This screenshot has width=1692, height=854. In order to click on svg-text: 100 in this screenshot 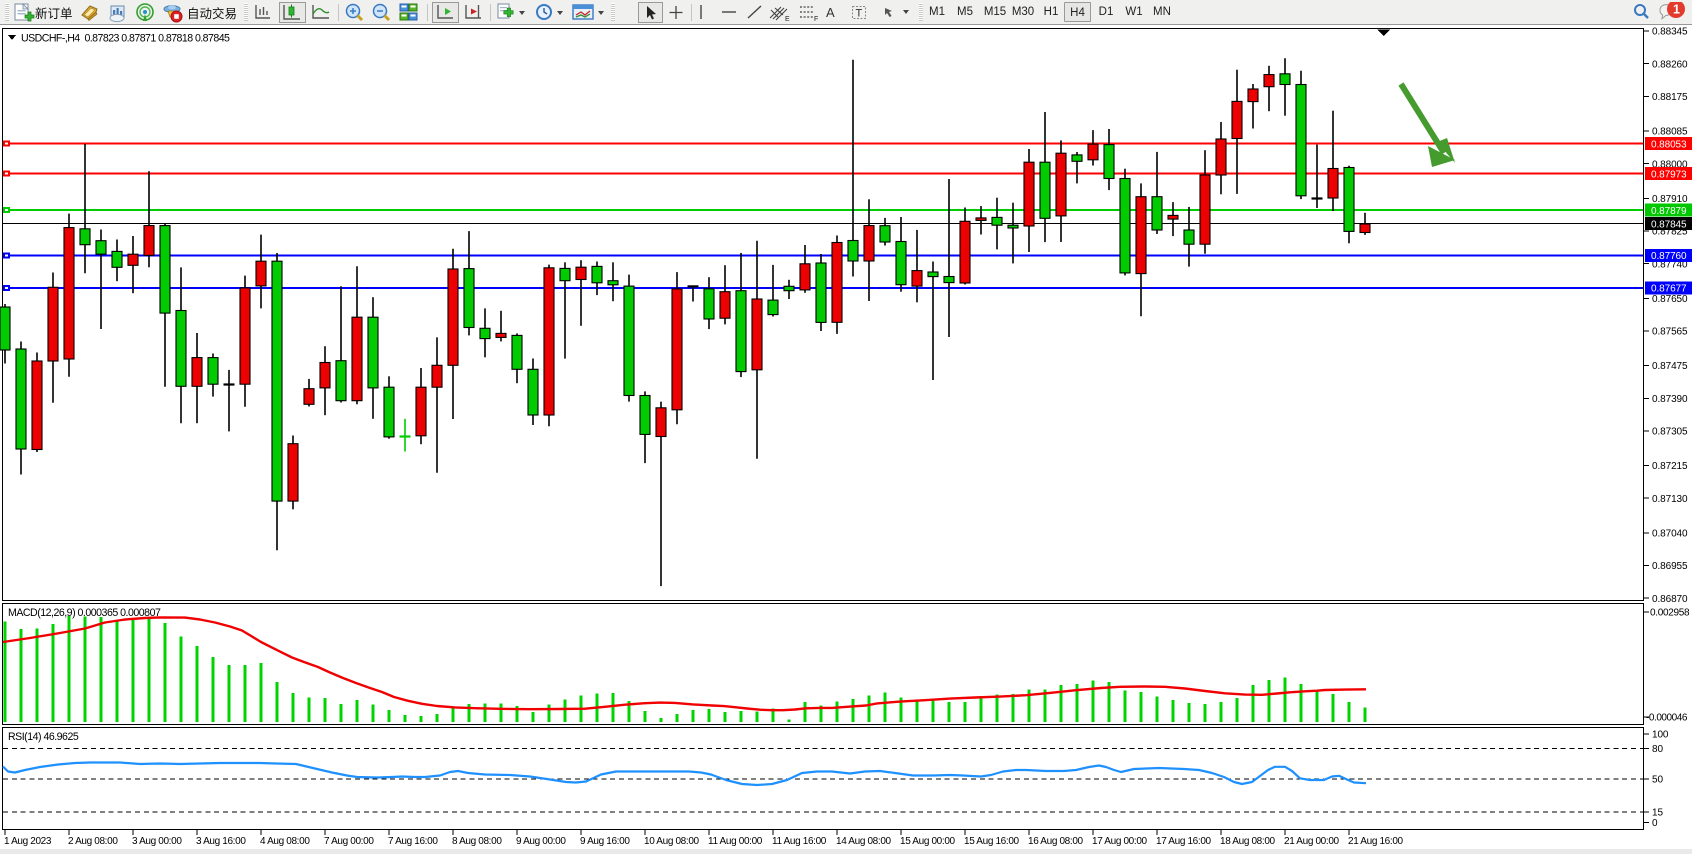, I will do `click(1660, 735)`.